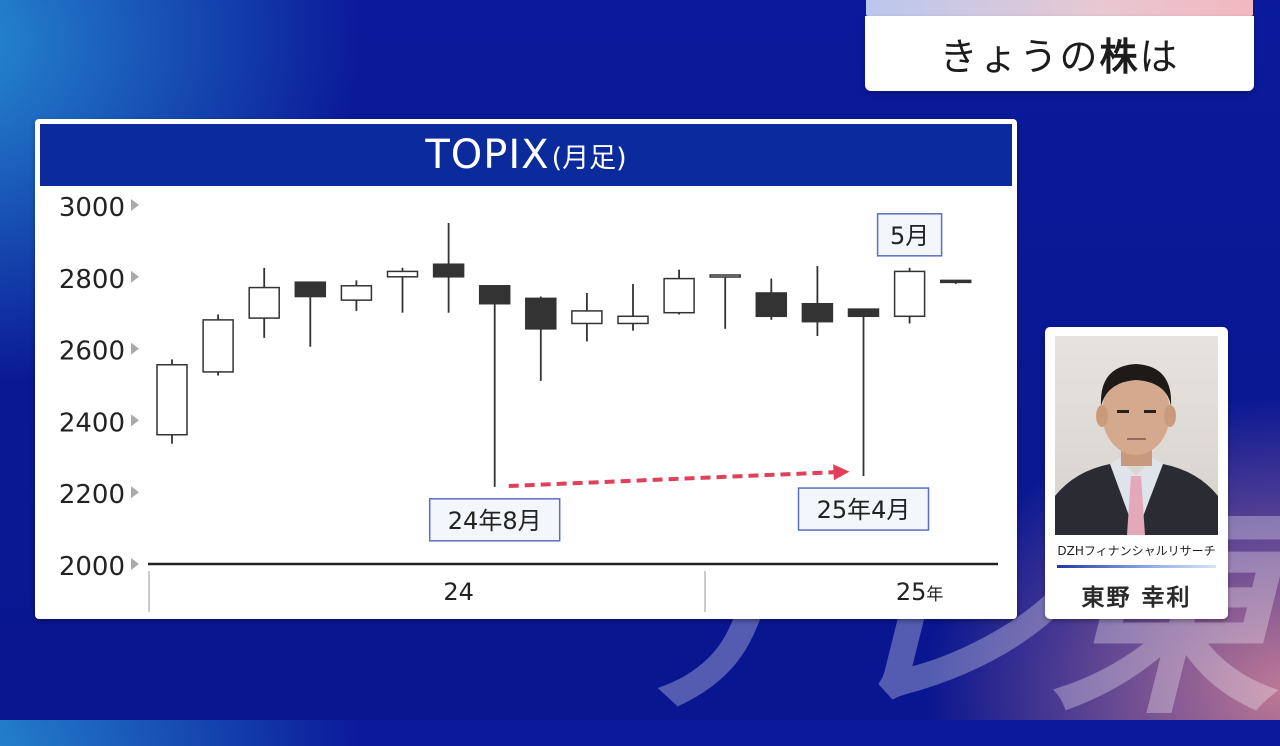 The height and width of the screenshot is (746, 1280). I want to click on chart-title: TOPIX, so click(487, 155).